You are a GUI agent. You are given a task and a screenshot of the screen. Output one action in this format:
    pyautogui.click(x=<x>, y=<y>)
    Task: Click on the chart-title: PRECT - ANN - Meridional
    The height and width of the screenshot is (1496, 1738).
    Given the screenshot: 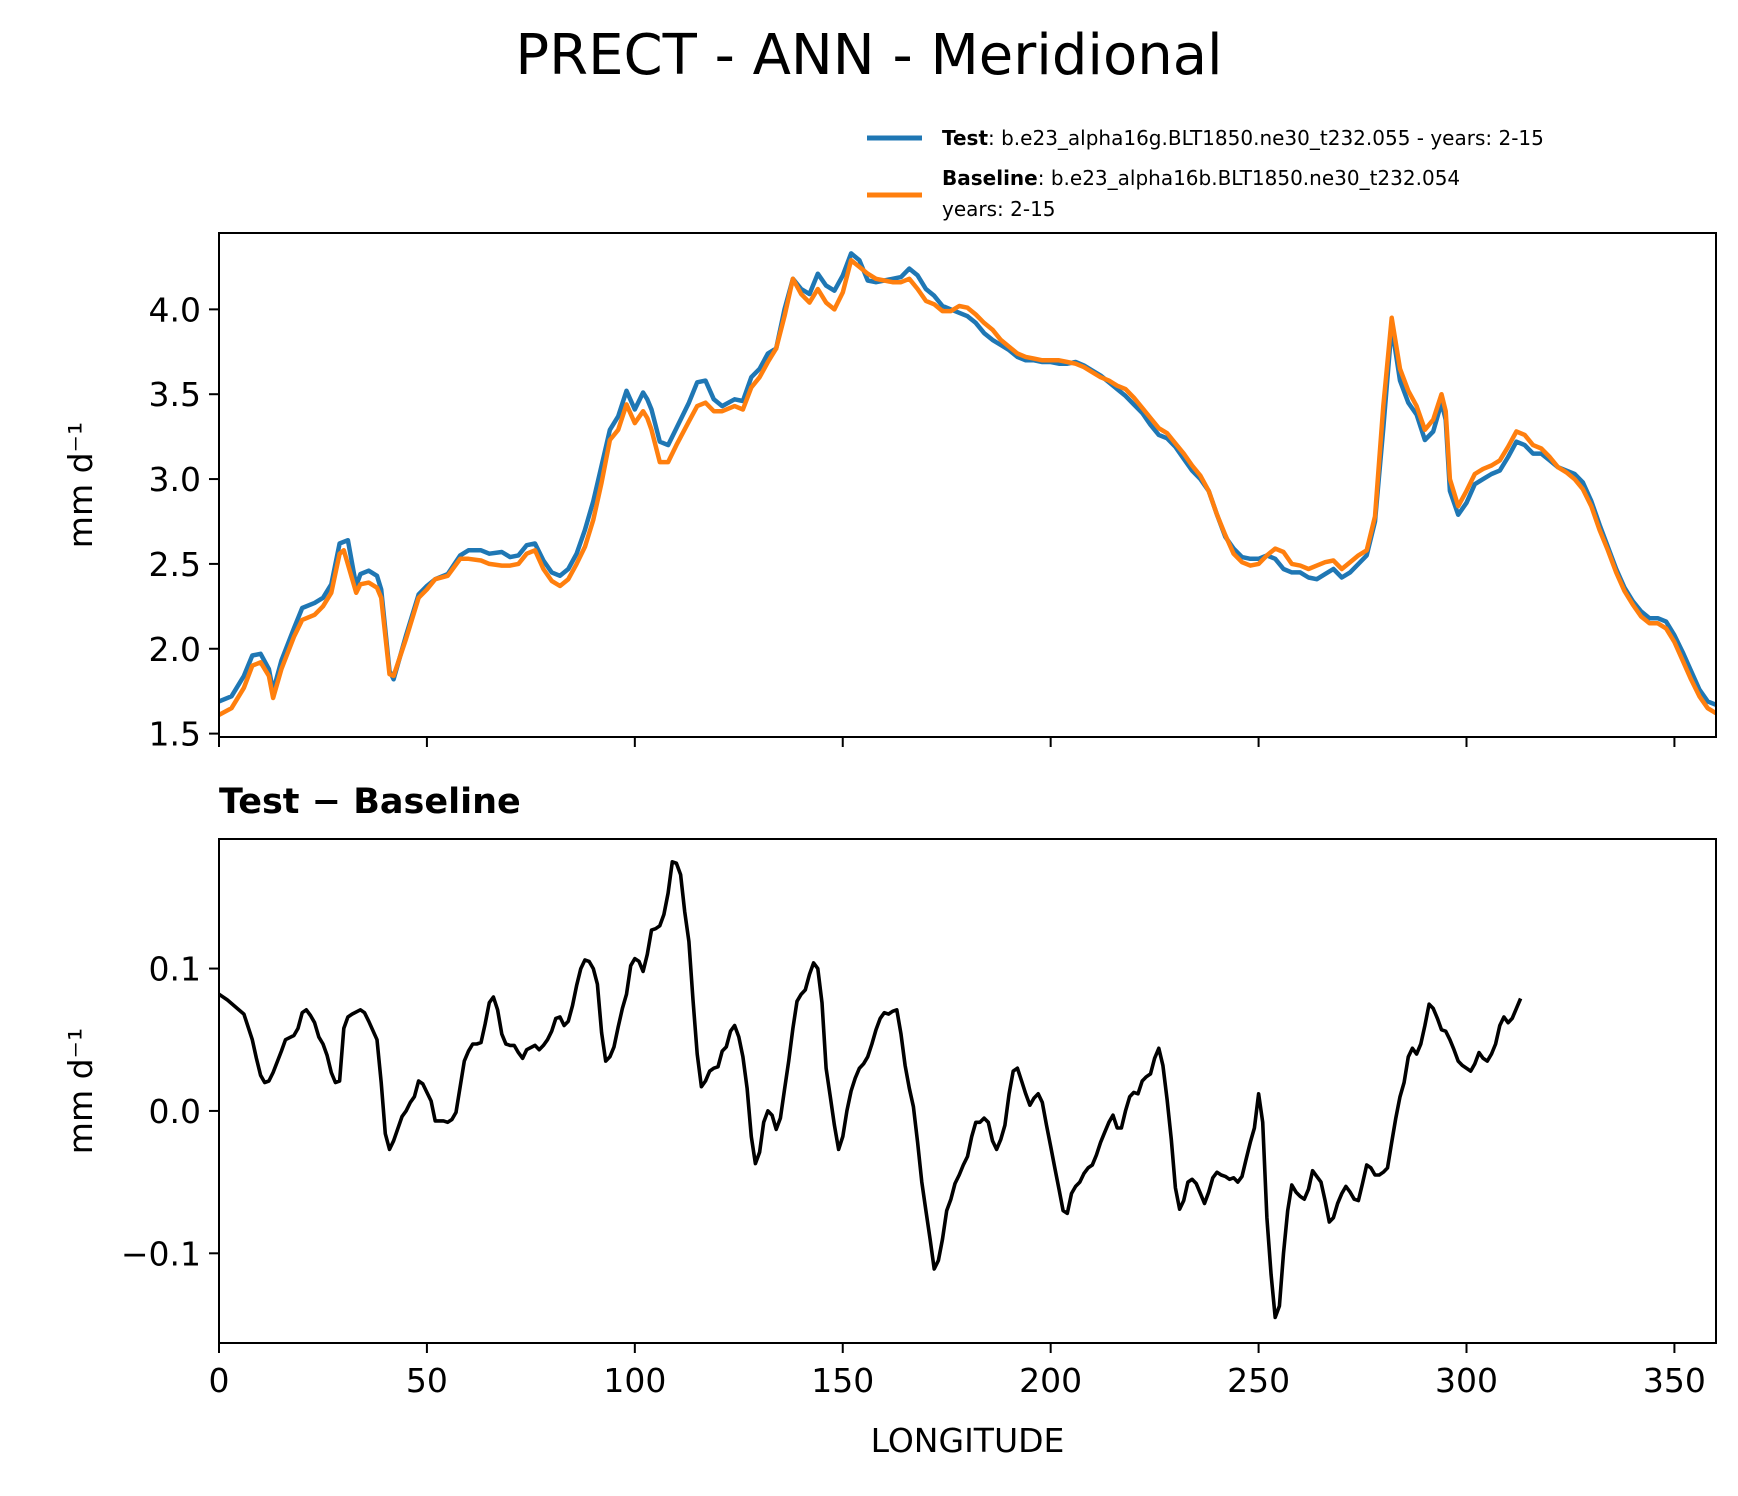 What is the action you would take?
    pyautogui.click(x=868, y=55)
    